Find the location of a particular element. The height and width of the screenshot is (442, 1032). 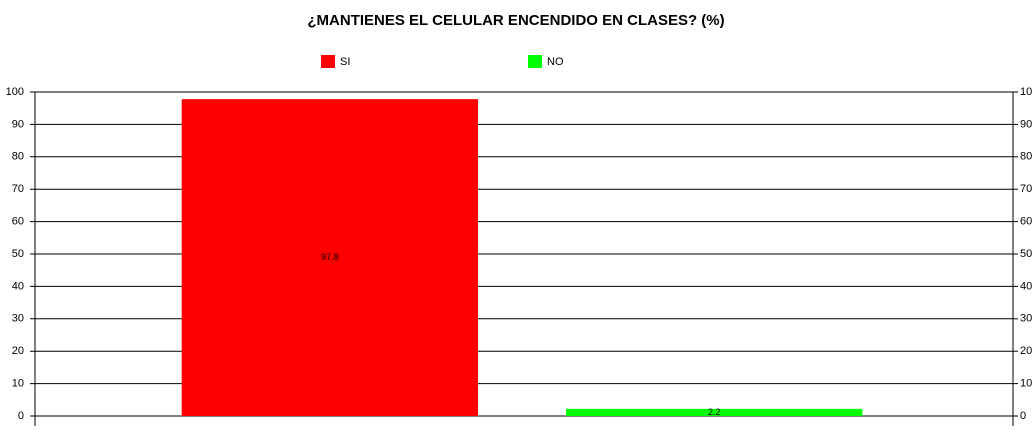

y-tick-label: 30 is located at coordinates (18, 319).